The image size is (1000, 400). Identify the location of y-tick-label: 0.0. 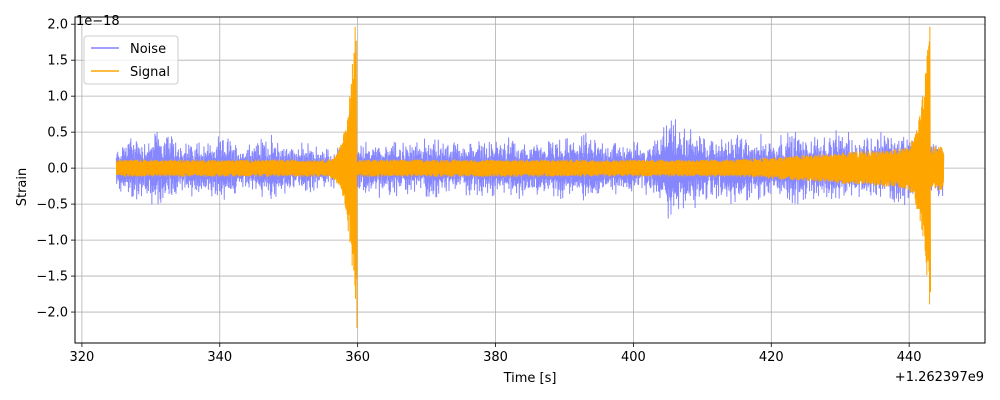
(57, 169).